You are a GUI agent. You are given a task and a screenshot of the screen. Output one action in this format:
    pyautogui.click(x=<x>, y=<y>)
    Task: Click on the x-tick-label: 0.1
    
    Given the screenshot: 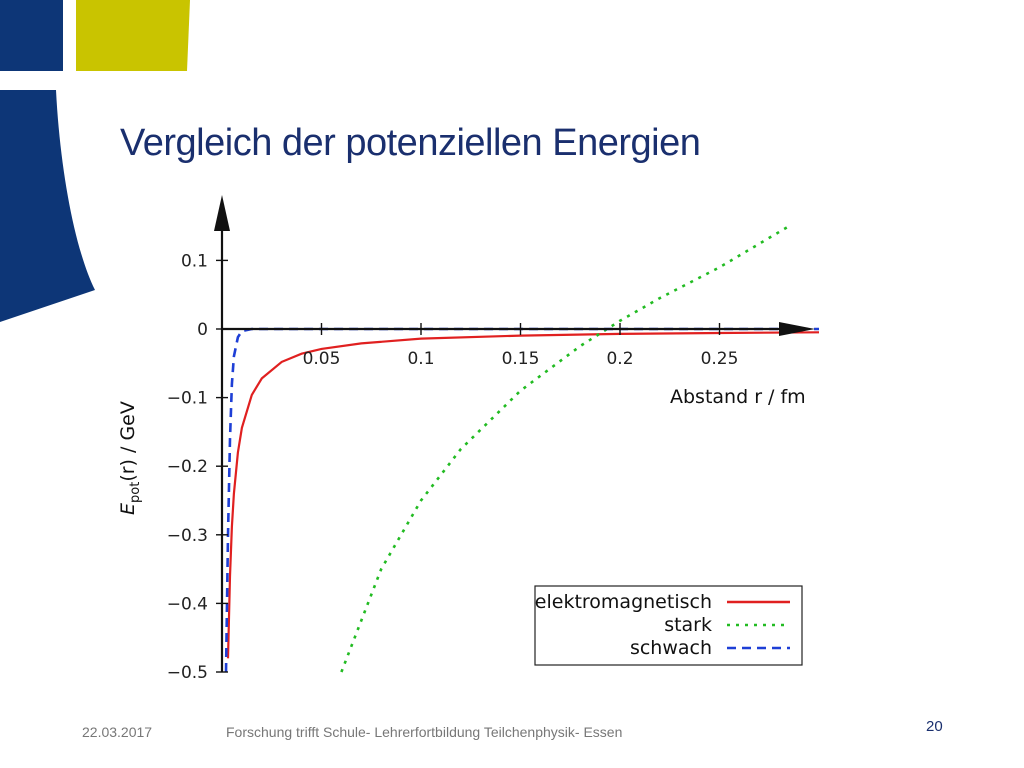 What is the action you would take?
    pyautogui.click(x=420, y=359)
    